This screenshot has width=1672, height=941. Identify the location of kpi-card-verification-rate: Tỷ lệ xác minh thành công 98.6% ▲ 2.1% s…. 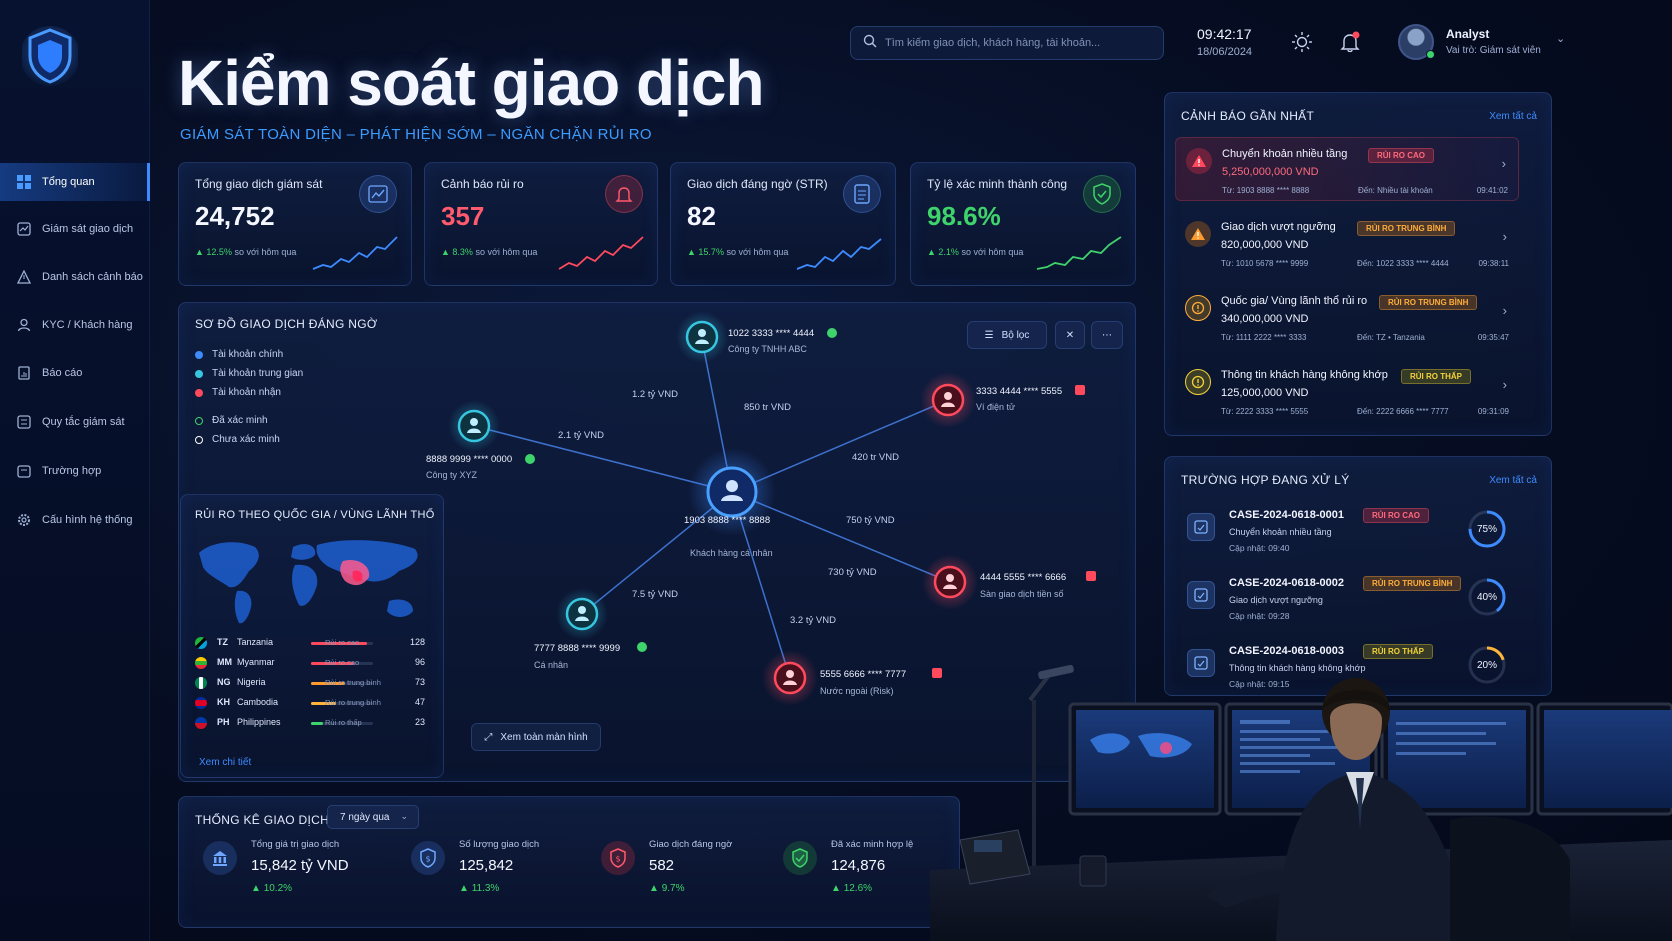
(1023, 224).